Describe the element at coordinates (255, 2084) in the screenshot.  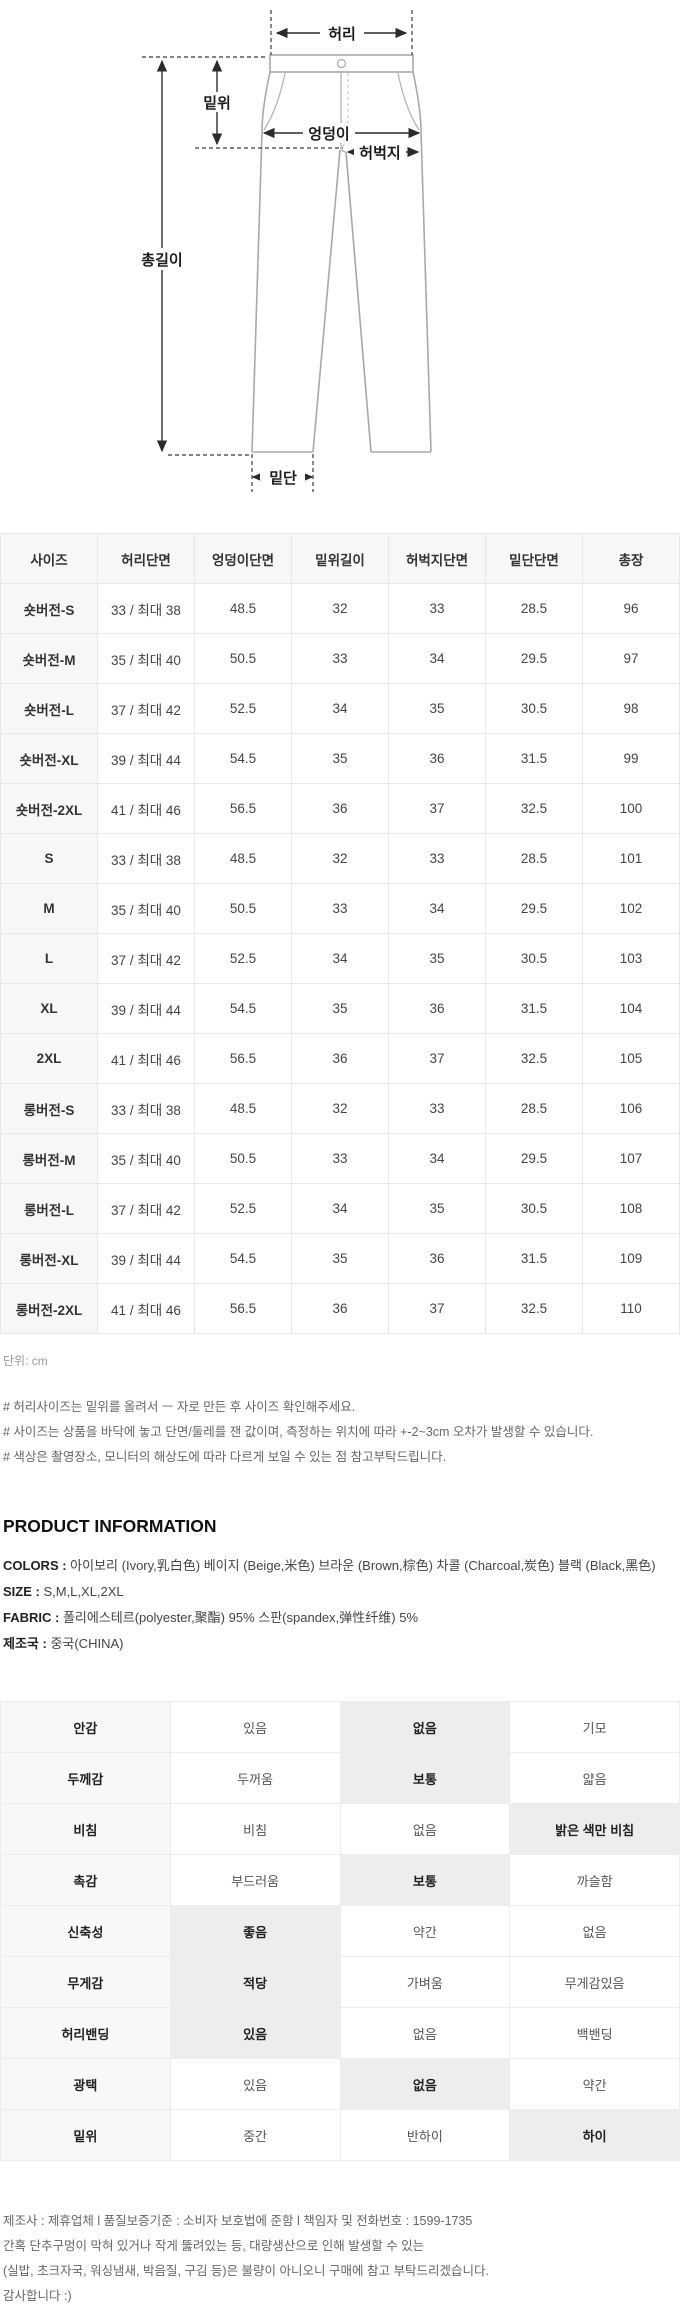
I see `attribute-option: 있음` at that location.